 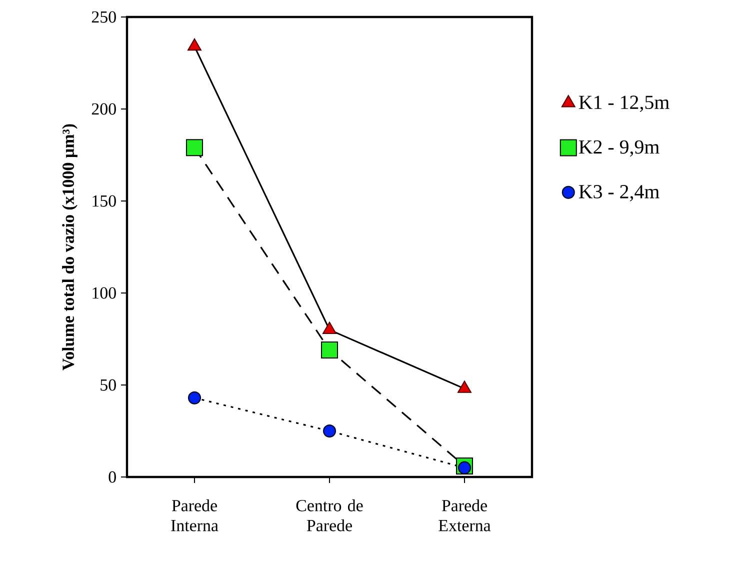 I want to click on y-axis-title: Volume total do vazio (x1000 µm³), so click(x=70, y=247).